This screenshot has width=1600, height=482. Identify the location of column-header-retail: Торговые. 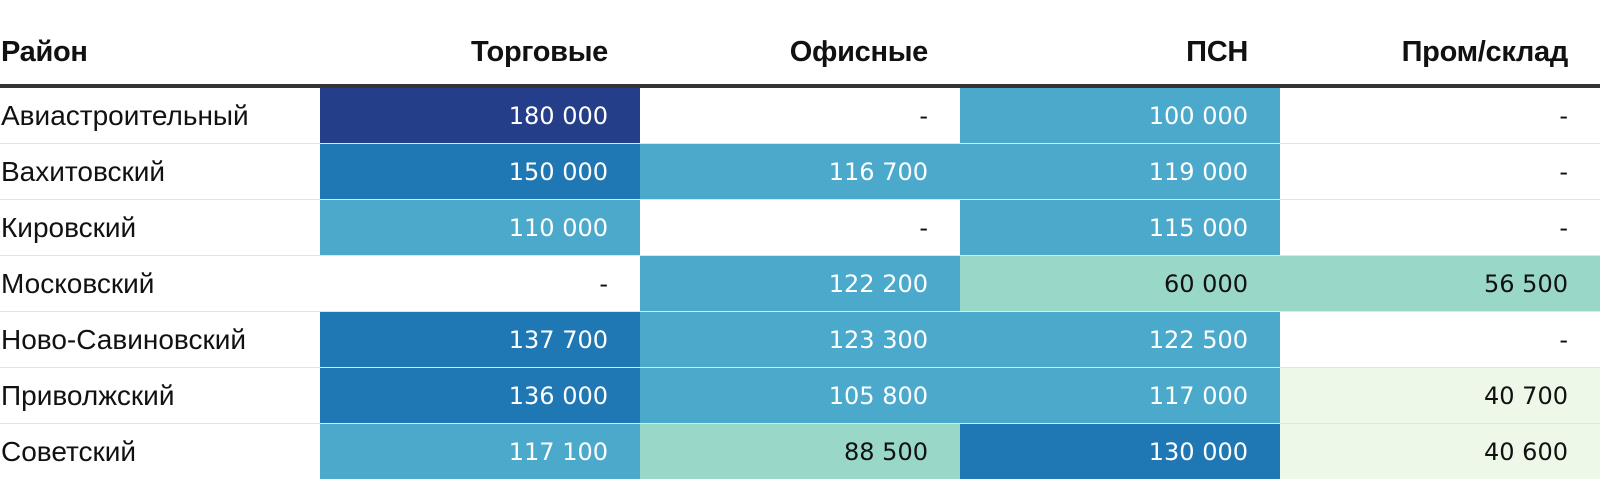
(480, 54).